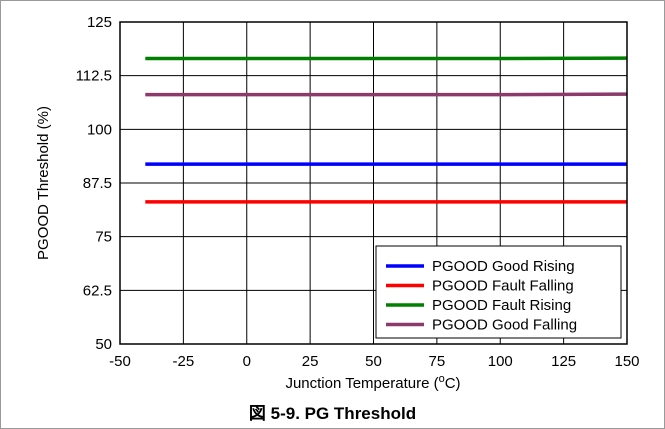  I want to click on y-tick-label: 62.5, so click(97, 290).